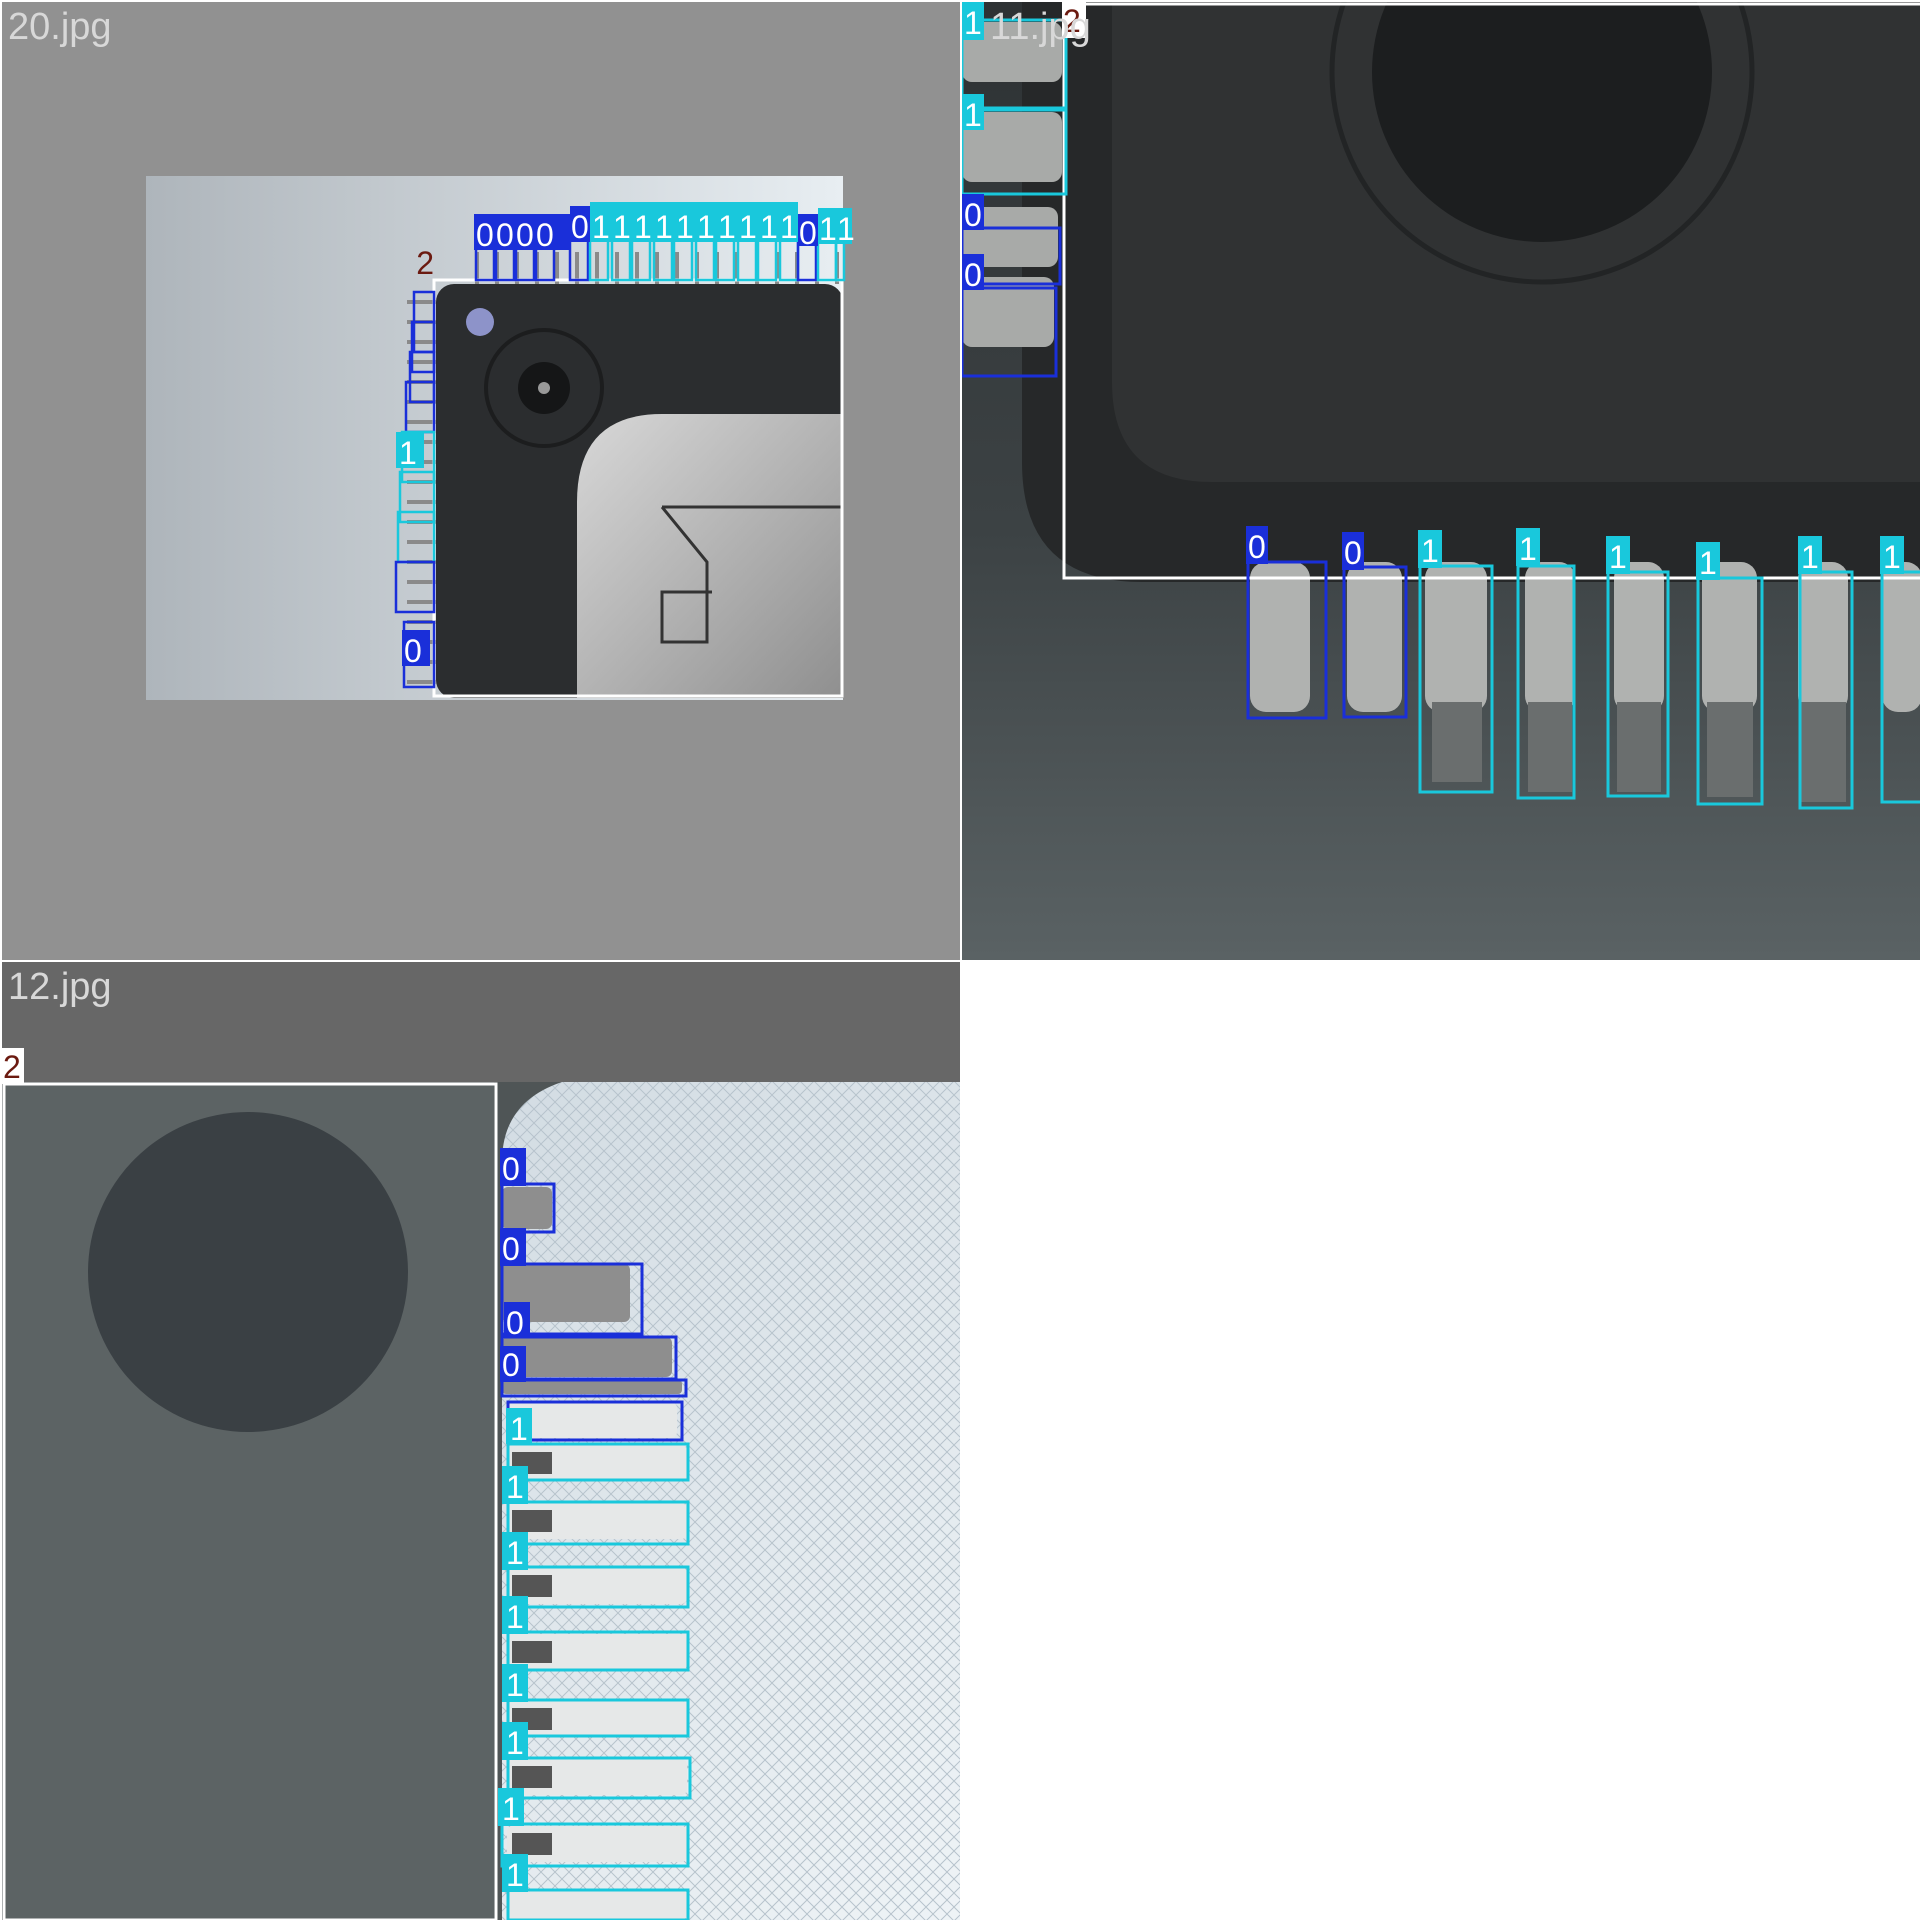 The image size is (1920, 1920). I want to click on tile-12-annotations: 2 0 0 0 0 1 1 1 1 1 1 1 1, so click(267, 1470).